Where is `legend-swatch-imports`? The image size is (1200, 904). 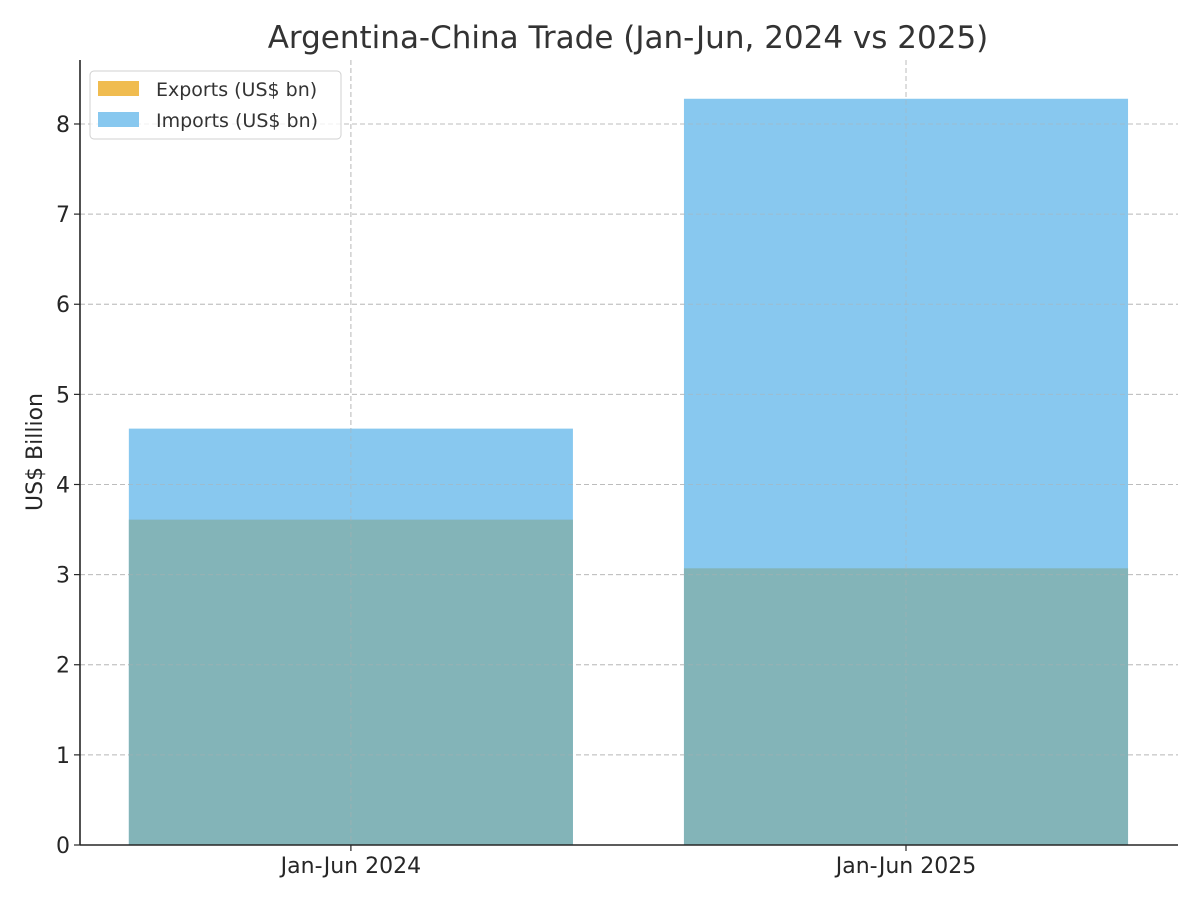 legend-swatch-imports is located at coordinates (118, 119).